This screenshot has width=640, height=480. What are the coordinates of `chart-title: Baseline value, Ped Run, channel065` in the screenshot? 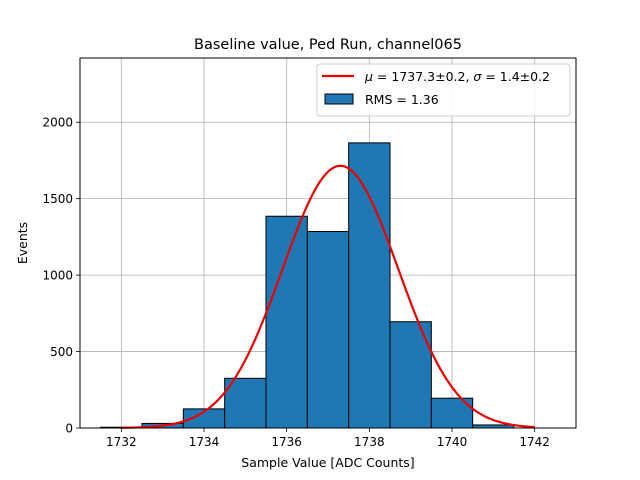 It's located at (328, 45).